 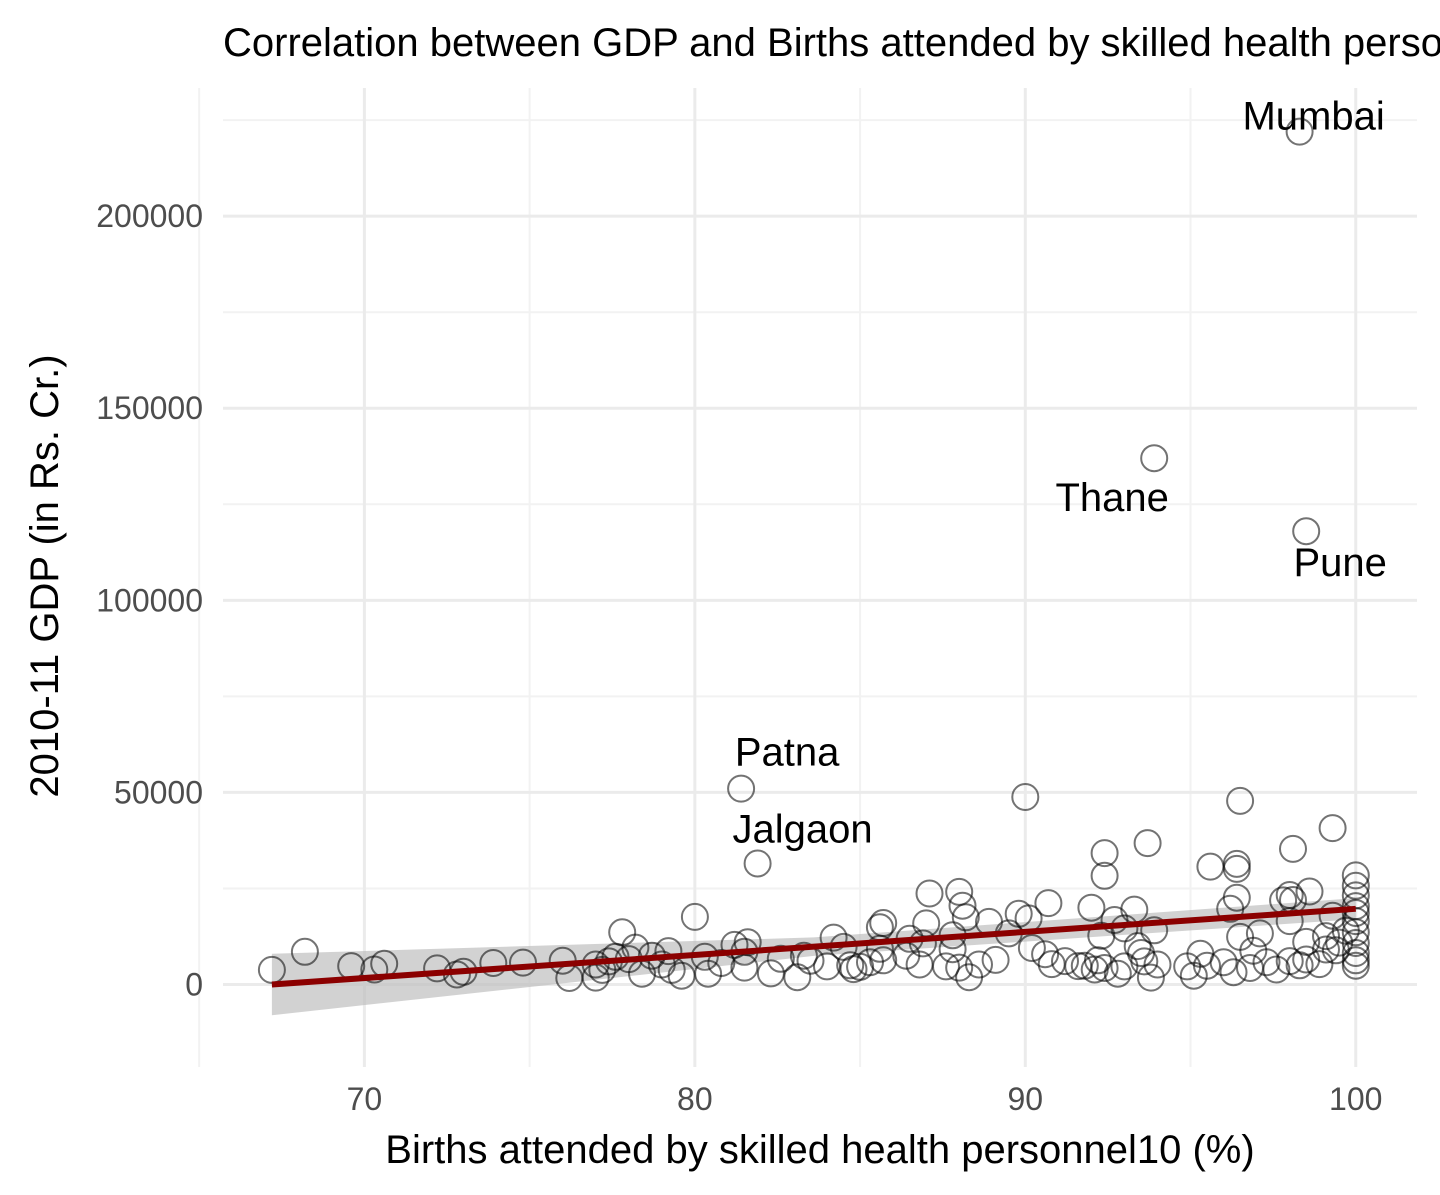 What do you see at coordinates (787, 753) in the screenshot?
I see `point-label-patna: Patna` at bounding box center [787, 753].